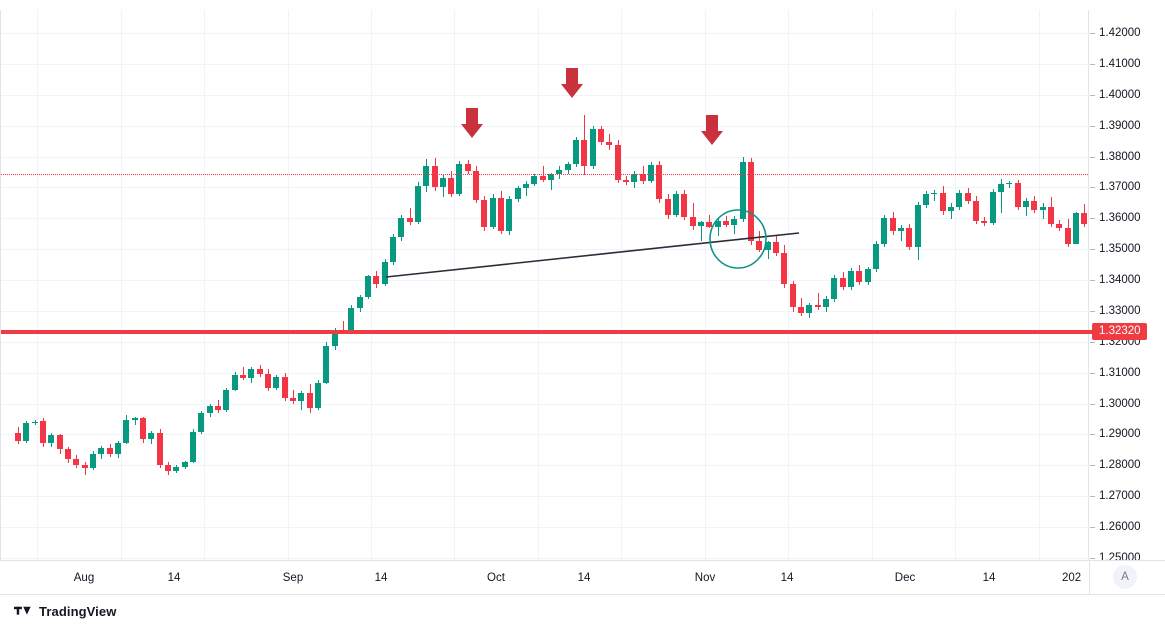  What do you see at coordinates (1072, 578) in the screenshot?
I see `time-tick-label: 202` at bounding box center [1072, 578].